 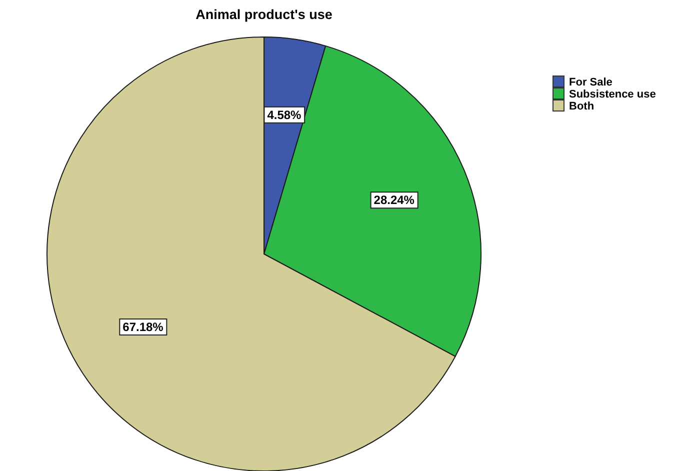 I want to click on legend-label: Both, so click(x=581, y=106).